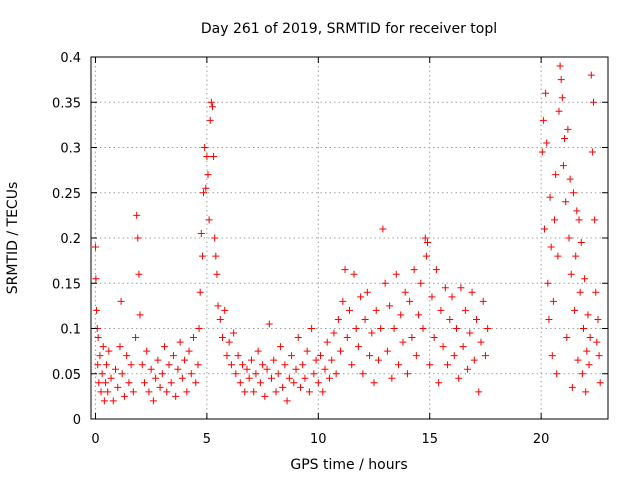  What do you see at coordinates (66, 375) in the screenshot?
I see `y-tick-label: 0.05` at bounding box center [66, 375].